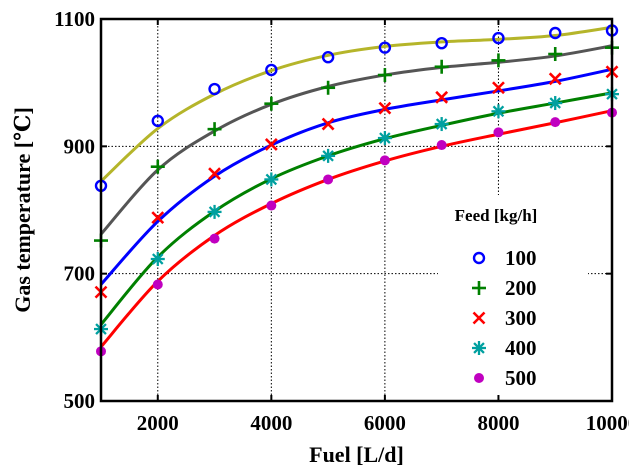 The width and height of the screenshot is (629, 471). What do you see at coordinates (80, 146) in the screenshot?
I see `y-tick-label: 900` at bounding box center [80, 146].